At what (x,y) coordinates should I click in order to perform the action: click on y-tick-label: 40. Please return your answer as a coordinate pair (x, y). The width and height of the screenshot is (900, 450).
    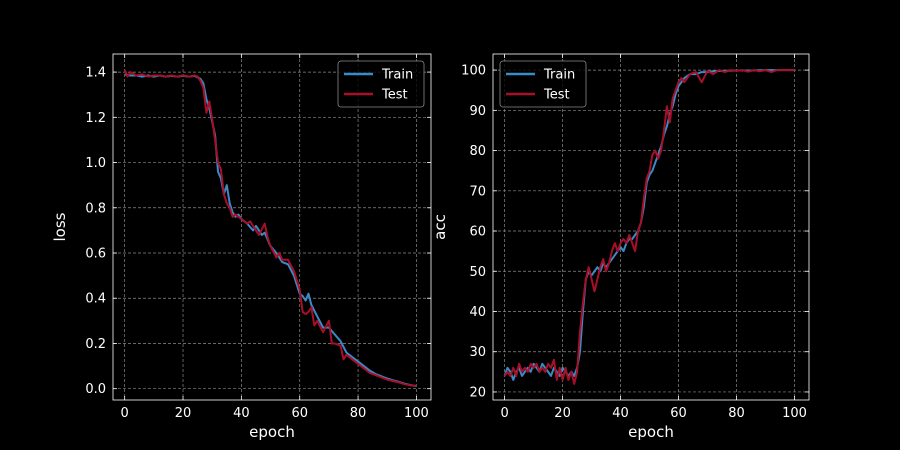
    Looking at the image, I should click on (477, 312).